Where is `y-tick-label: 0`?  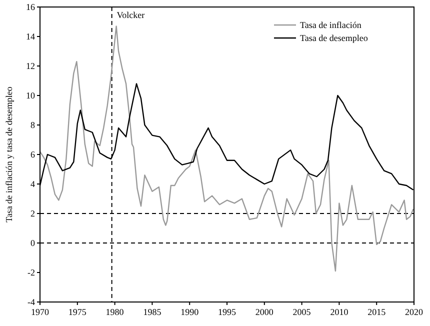
y-tick-label: 0 is located at coordinates (33, 243).